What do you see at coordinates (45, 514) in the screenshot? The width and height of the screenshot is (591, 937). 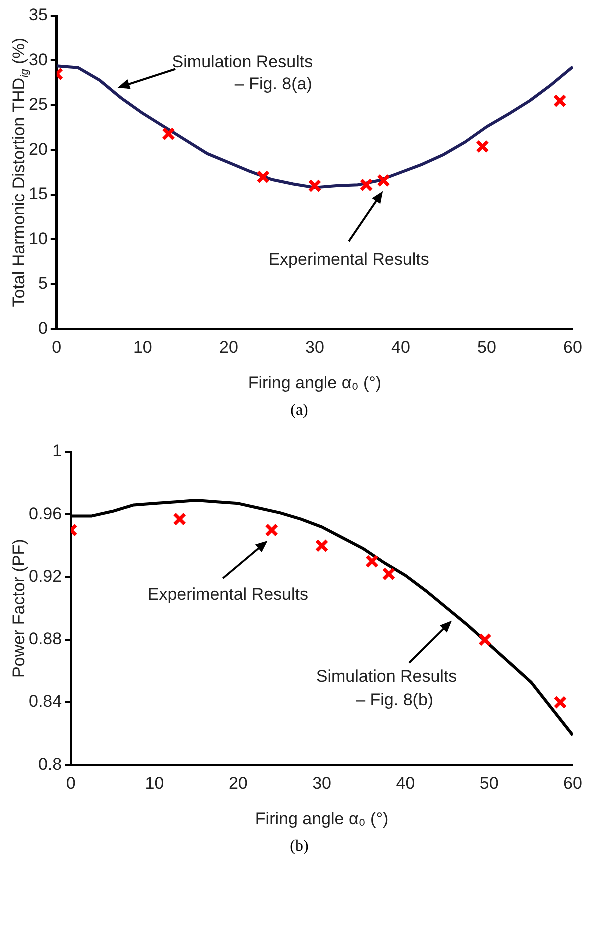 I see `y-tick-label: 0.96` at bounding box center [45, 514].